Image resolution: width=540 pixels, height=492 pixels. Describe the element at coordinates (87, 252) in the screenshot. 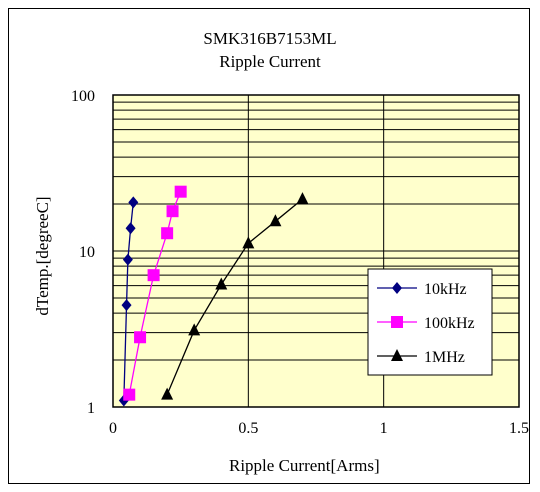

I see `y-tick-label: 10` at that location.